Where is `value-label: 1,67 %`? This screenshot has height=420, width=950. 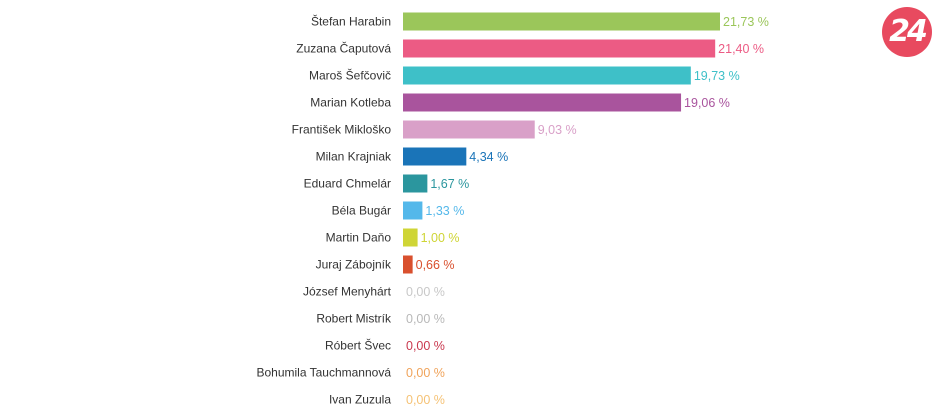
value-label: 1,67 % is located at coordinates (449, 184).